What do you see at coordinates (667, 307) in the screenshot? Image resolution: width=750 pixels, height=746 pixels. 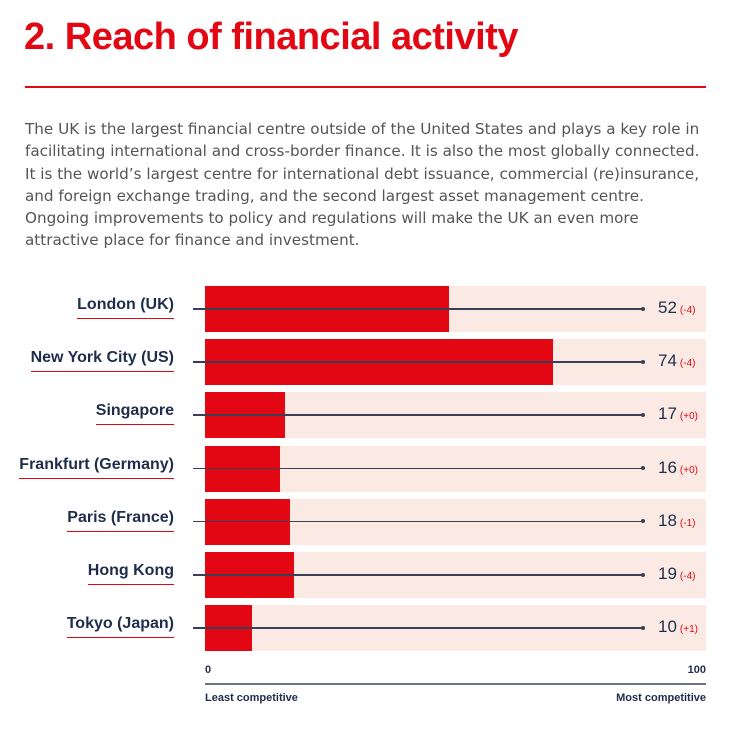 I see `value-number: 52` at bounding box center [667, 307].